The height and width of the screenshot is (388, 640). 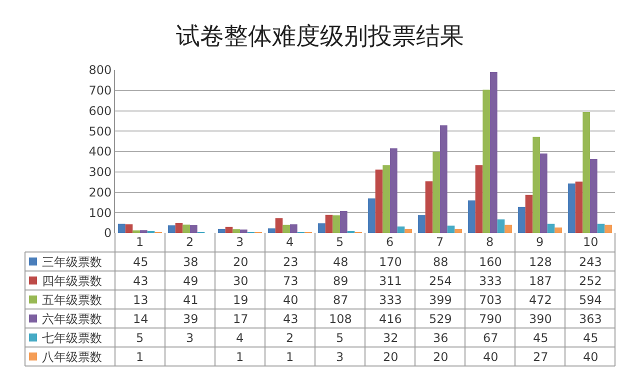 I want to click on x-tick-label: 5, so click(x=340, y=242).